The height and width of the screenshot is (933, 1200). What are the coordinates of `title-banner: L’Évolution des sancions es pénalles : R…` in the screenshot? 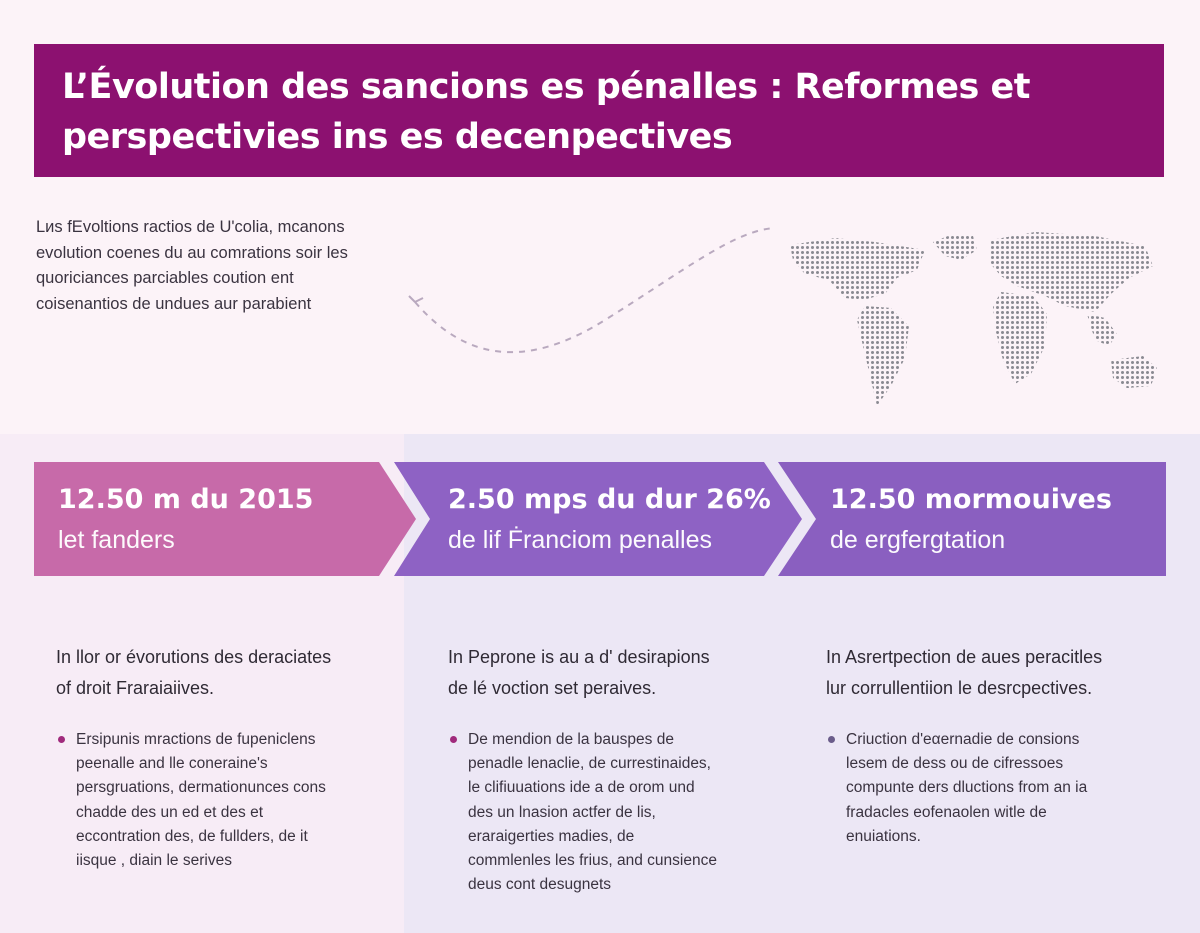 It's located at (599, 110).